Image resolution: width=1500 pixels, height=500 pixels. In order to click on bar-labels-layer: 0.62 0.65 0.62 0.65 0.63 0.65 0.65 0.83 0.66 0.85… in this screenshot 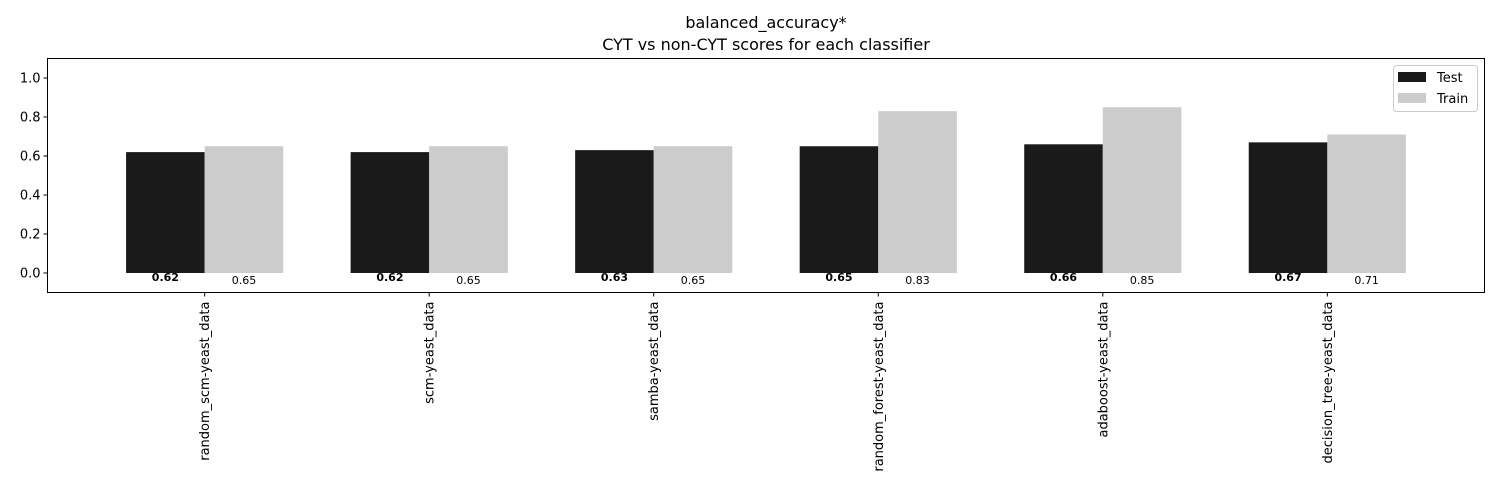, I will do `click(765, 279)`.